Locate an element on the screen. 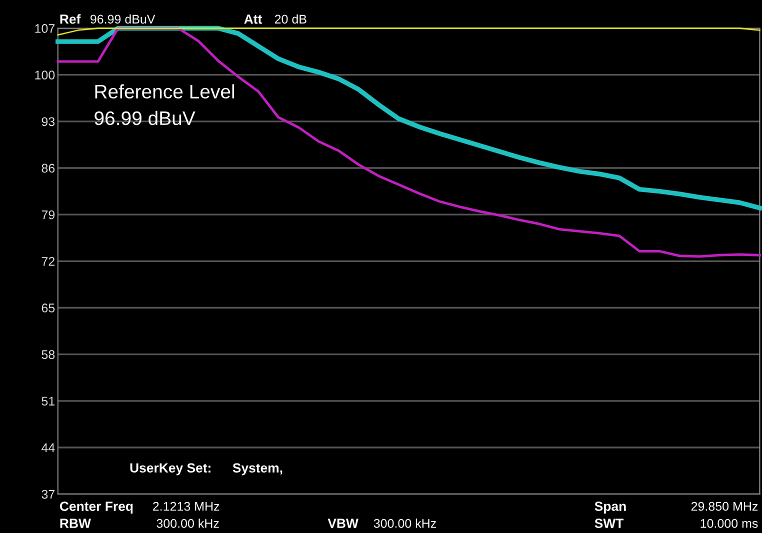 The height and width of the screenshot is (533, 762). text: Ref is located at coordinates (70, 19).